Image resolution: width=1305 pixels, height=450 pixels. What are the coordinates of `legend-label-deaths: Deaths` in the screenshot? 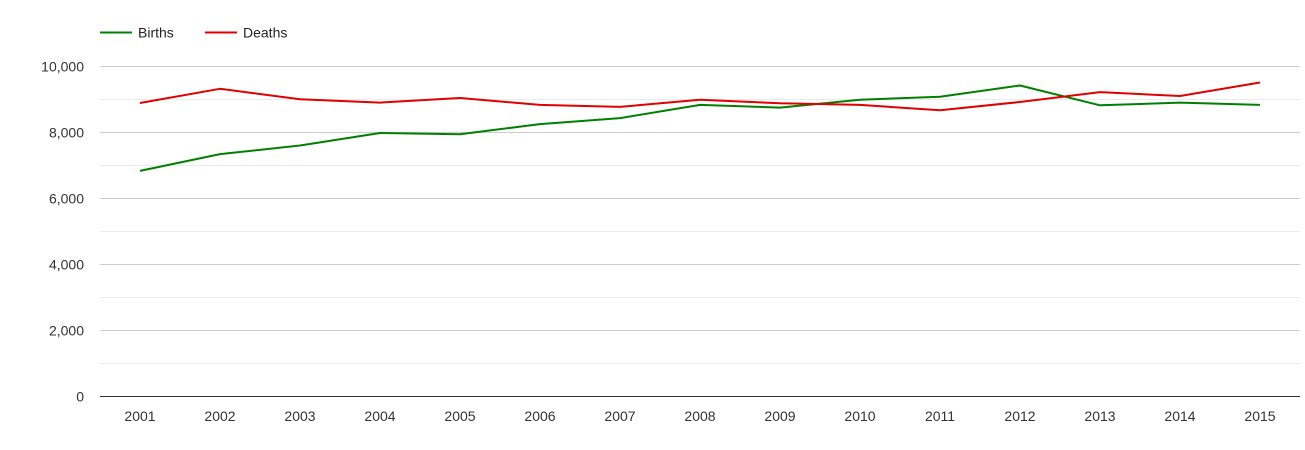 It's located at (265, 33).